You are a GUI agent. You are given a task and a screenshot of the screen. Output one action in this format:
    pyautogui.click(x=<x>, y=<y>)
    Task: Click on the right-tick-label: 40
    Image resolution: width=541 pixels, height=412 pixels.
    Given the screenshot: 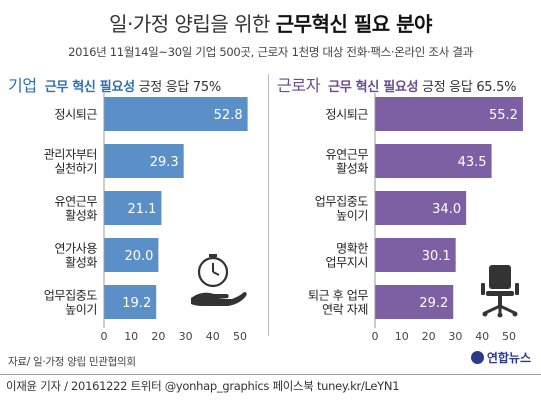 What is the action you would take?
    pyautogui.click(x=482, y=336)
    